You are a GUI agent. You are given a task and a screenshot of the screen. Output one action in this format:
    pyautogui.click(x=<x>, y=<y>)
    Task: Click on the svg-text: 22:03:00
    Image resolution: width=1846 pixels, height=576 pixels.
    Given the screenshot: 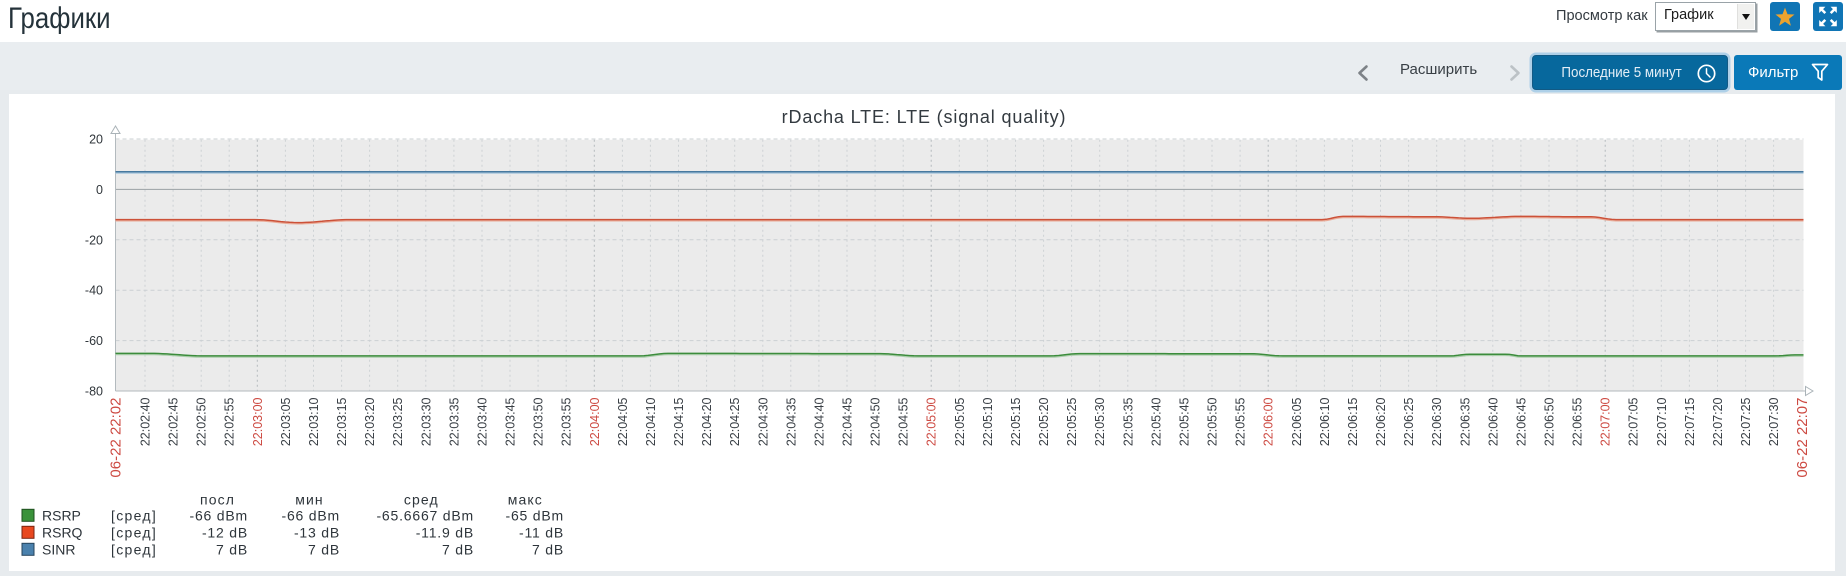 What is the action you would take?
    pyautogui.click(x=258, y=421)
    